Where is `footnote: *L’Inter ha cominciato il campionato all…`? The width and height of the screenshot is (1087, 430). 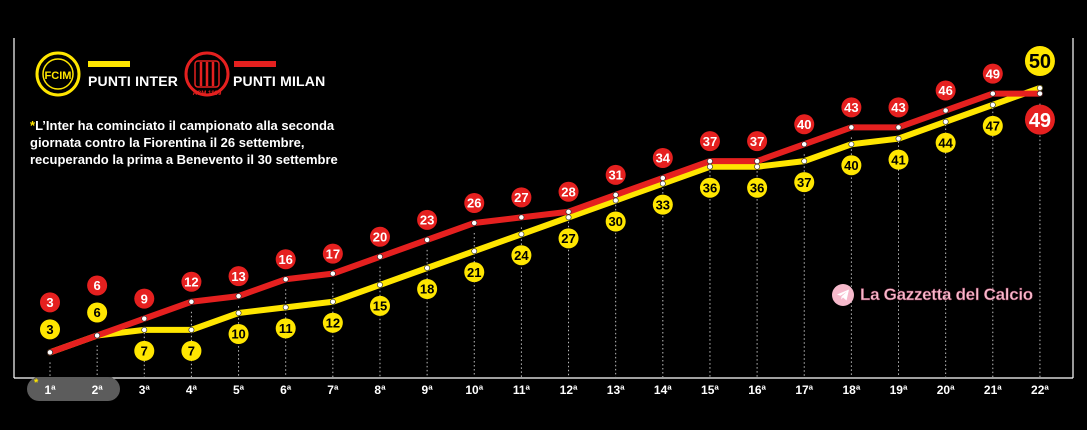 footnote: *L’Inter ha cominciato il campionato all… is located at coordinates (195, 142).